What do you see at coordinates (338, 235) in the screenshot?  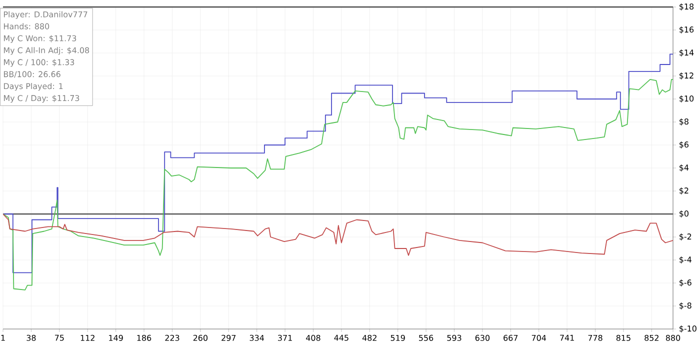 I see `line-series` at bounding box center [338, 235].